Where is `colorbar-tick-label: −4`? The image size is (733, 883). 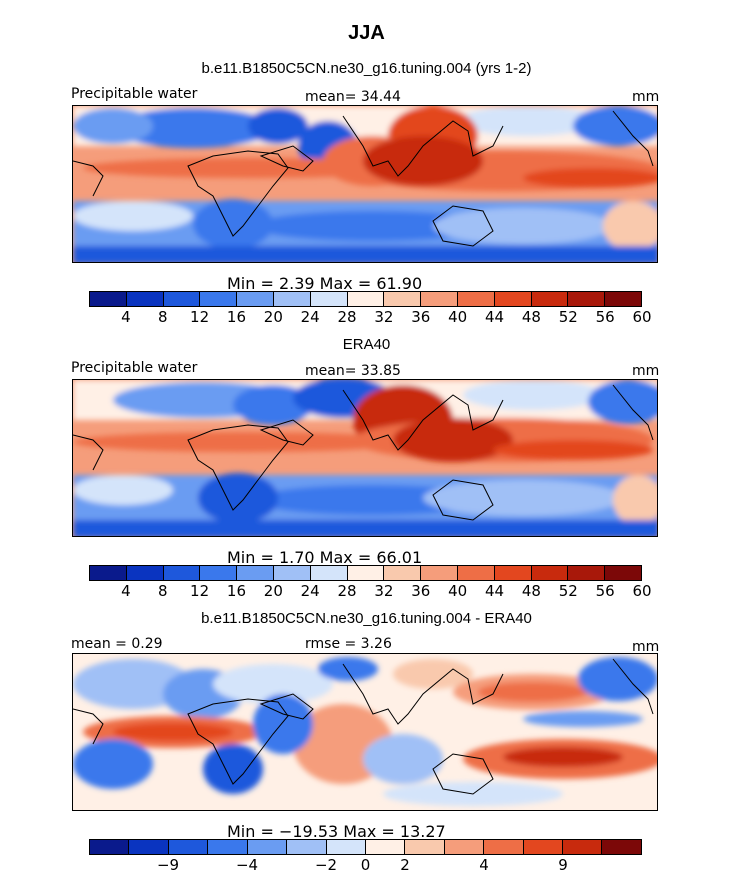 colorbar-tick-label: −4 is located at coordinates (247, 865).